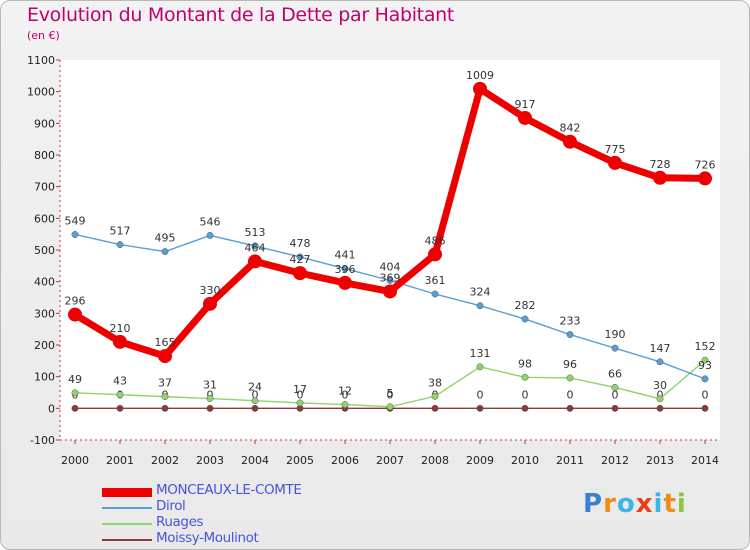 This screenshot has width=750, height=550. Describe the element at coordinates (525, 460) in the screenshot. I see `x-tick-label: 2010` at that location.